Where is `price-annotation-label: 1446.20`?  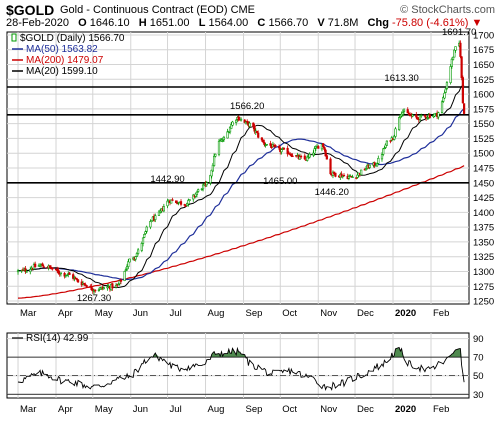
price-annotation-label: 1446.20 is located at coordinates (332, 192).